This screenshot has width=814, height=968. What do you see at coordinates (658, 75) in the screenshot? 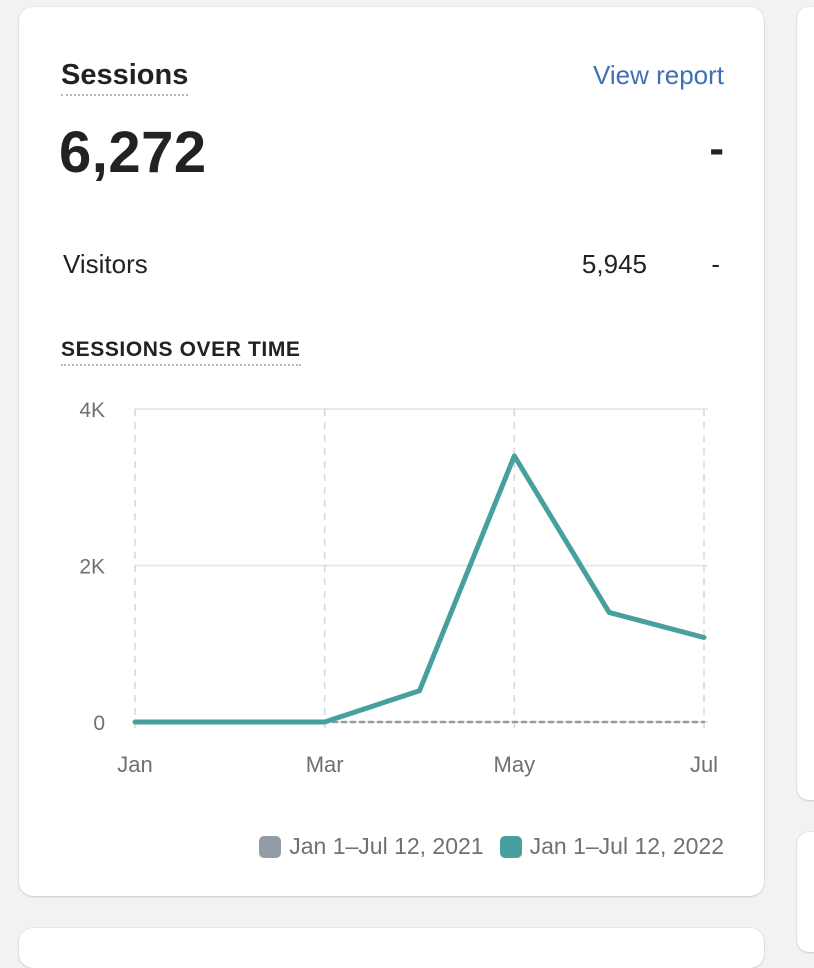
I see `view-report-link: View report` at bounding box center [658, 75].